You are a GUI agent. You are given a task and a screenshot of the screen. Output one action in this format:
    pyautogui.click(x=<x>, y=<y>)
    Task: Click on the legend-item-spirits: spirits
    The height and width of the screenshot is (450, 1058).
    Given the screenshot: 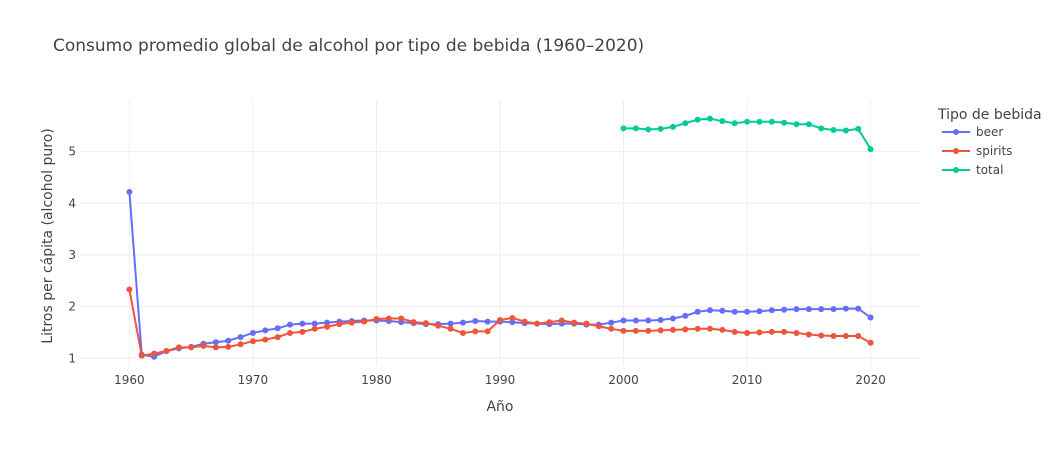 What is the action you would take?
    pyautogui.click(x=977, y=151)
    